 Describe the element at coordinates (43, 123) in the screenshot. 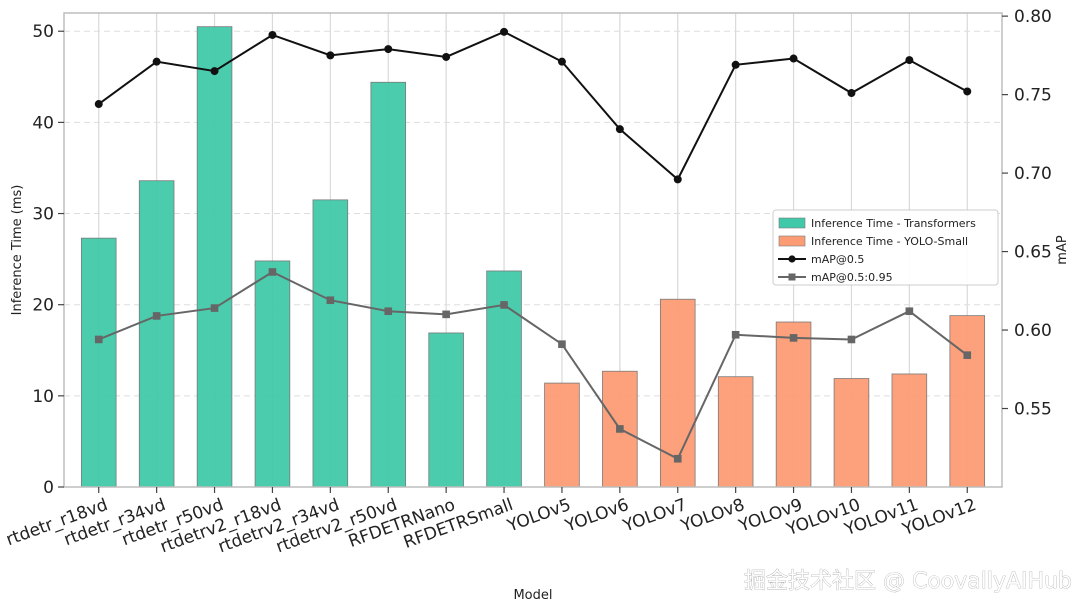

I see `y-tick-label: 40` at that location.